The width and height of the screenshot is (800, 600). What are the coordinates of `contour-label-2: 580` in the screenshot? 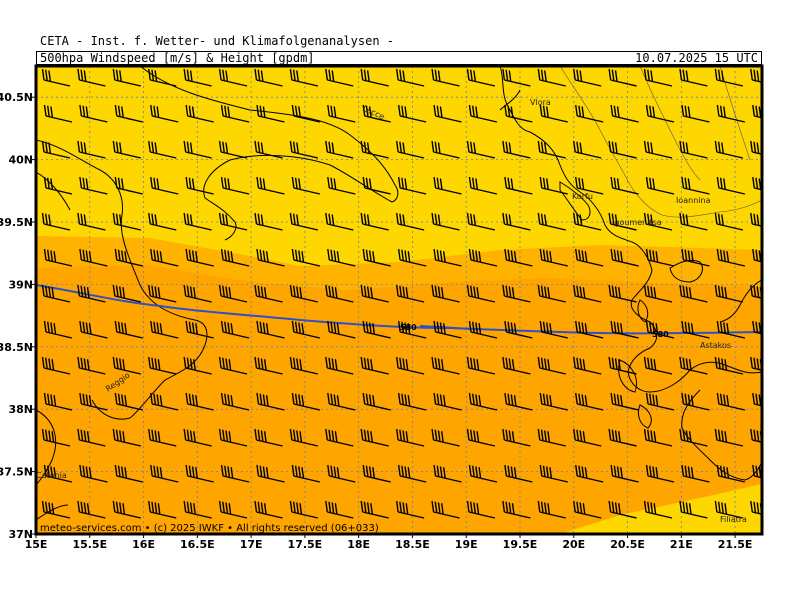 It's located at (660, 334).